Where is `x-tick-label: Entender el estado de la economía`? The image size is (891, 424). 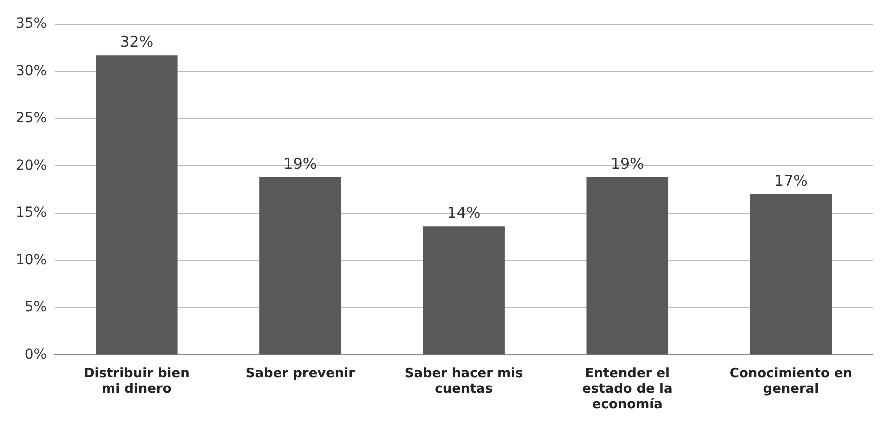 x-tick-label: Entender el estado de la economía is located at coordinates (627, 389).